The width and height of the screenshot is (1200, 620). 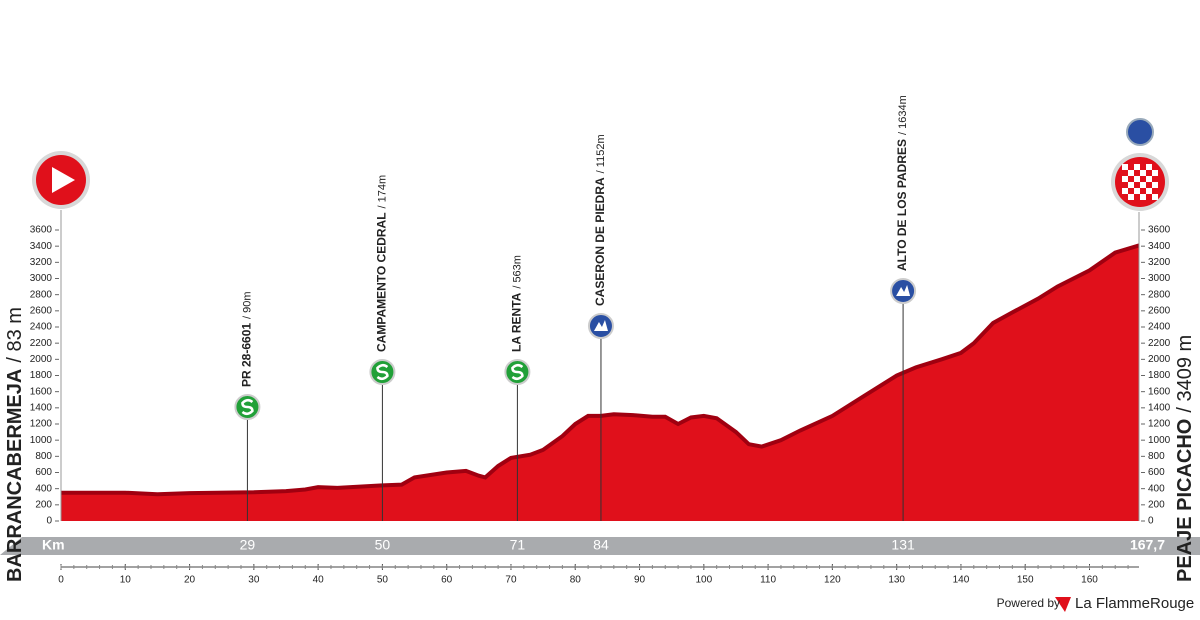 What do you see at coordinates (41, 310) in the screenshot?
I see `y-tick-label: 2600` at bounding box center [41, 310].